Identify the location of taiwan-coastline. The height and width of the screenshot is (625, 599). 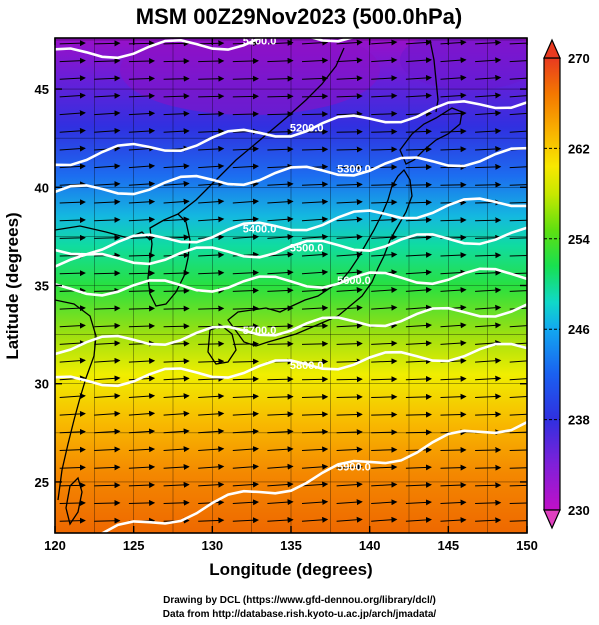
(74, 501).